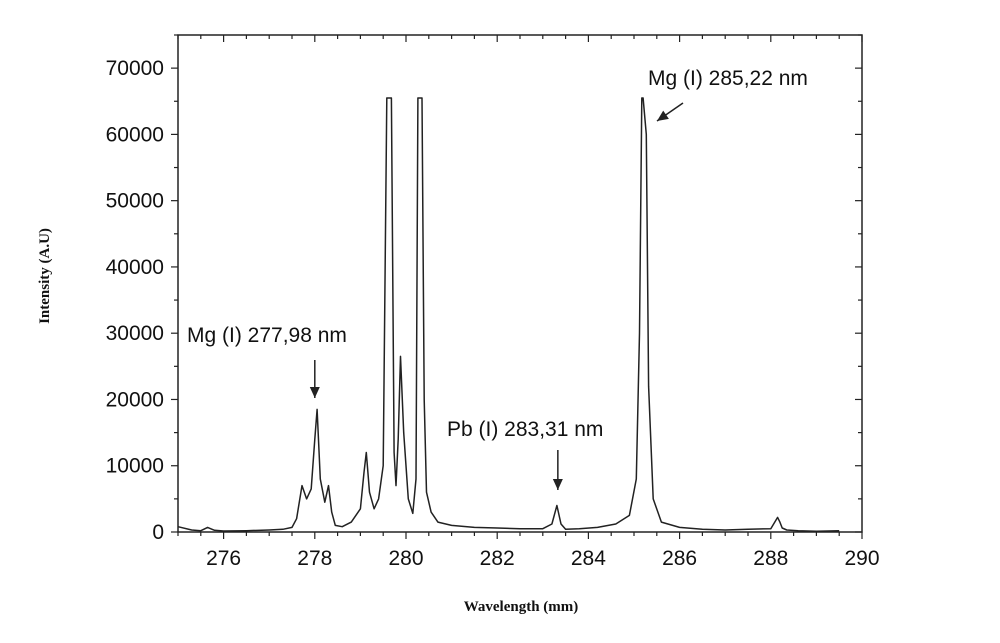 The width and height of the screenshot is (1000, 643). I want to click on x-tick-label: 286, so click(679, 558).